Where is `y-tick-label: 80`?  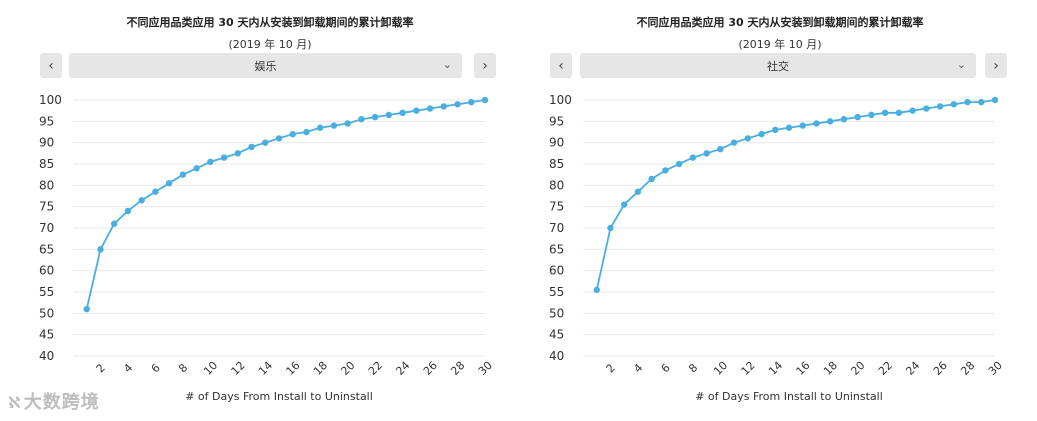 y-tick-label: 80 is located at coordinates (46, 185).